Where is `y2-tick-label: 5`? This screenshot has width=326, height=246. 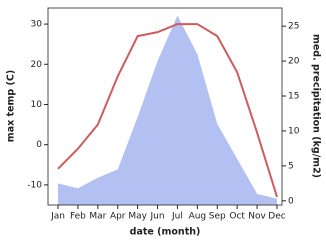
y2-tick-label: 5 is located at coordinates (291, 166).